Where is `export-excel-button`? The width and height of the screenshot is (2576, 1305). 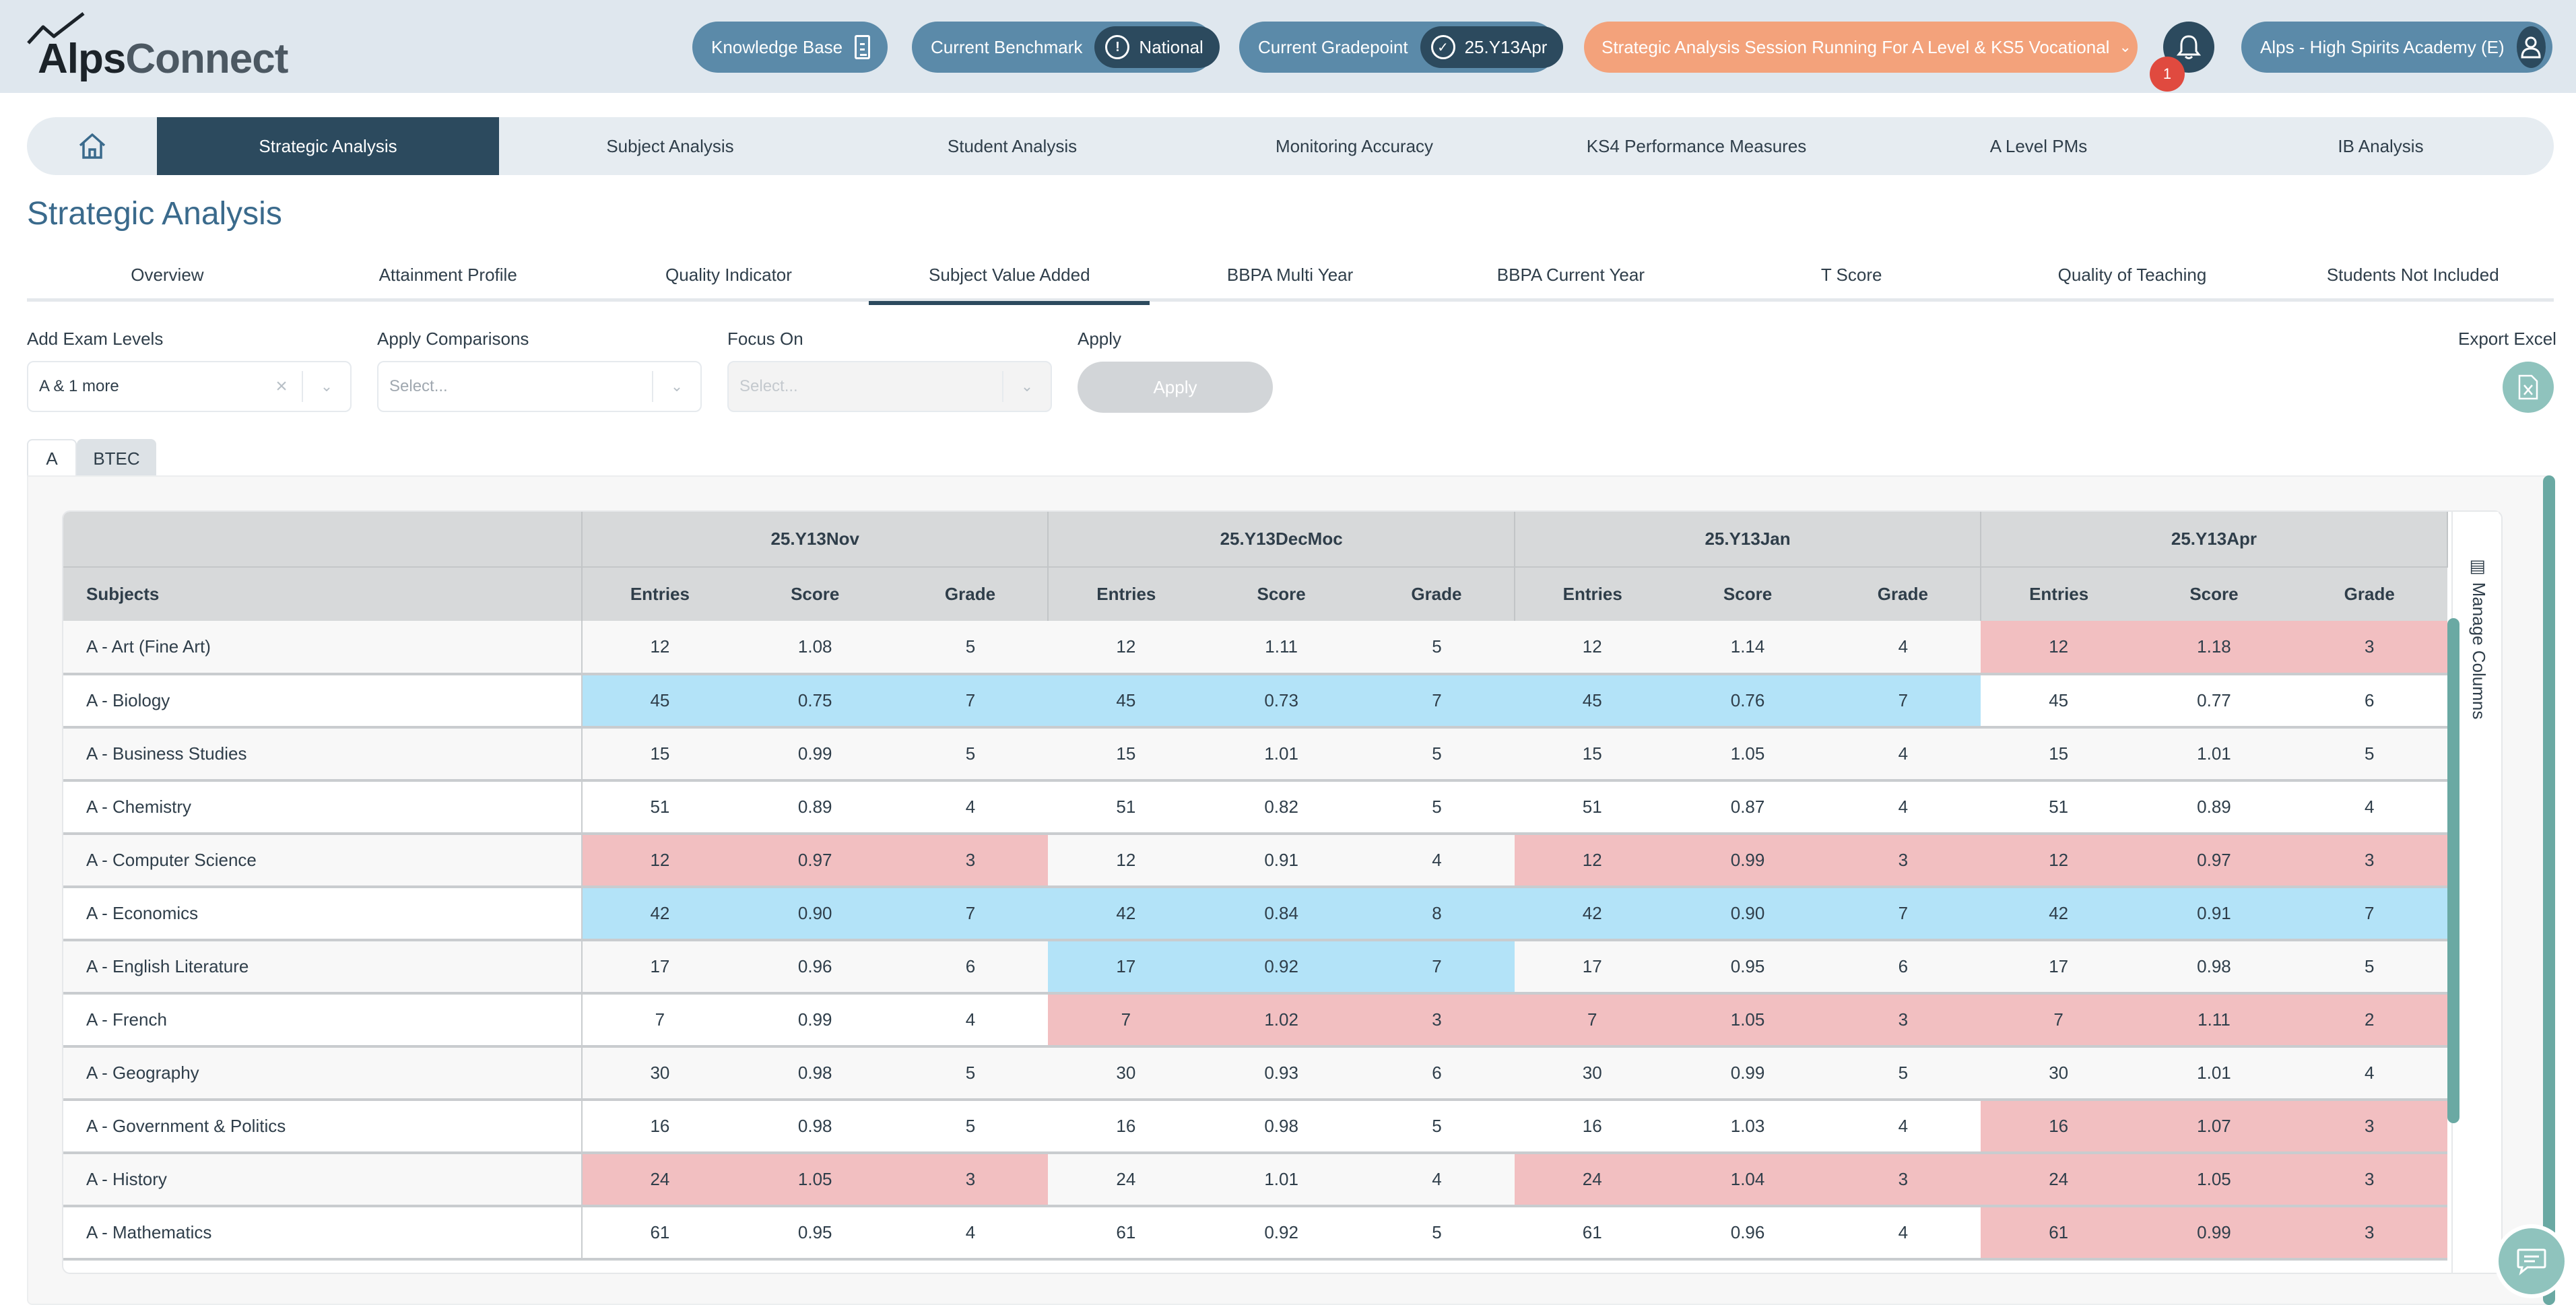
export-excel-button is located at coordinates (2528, 387).